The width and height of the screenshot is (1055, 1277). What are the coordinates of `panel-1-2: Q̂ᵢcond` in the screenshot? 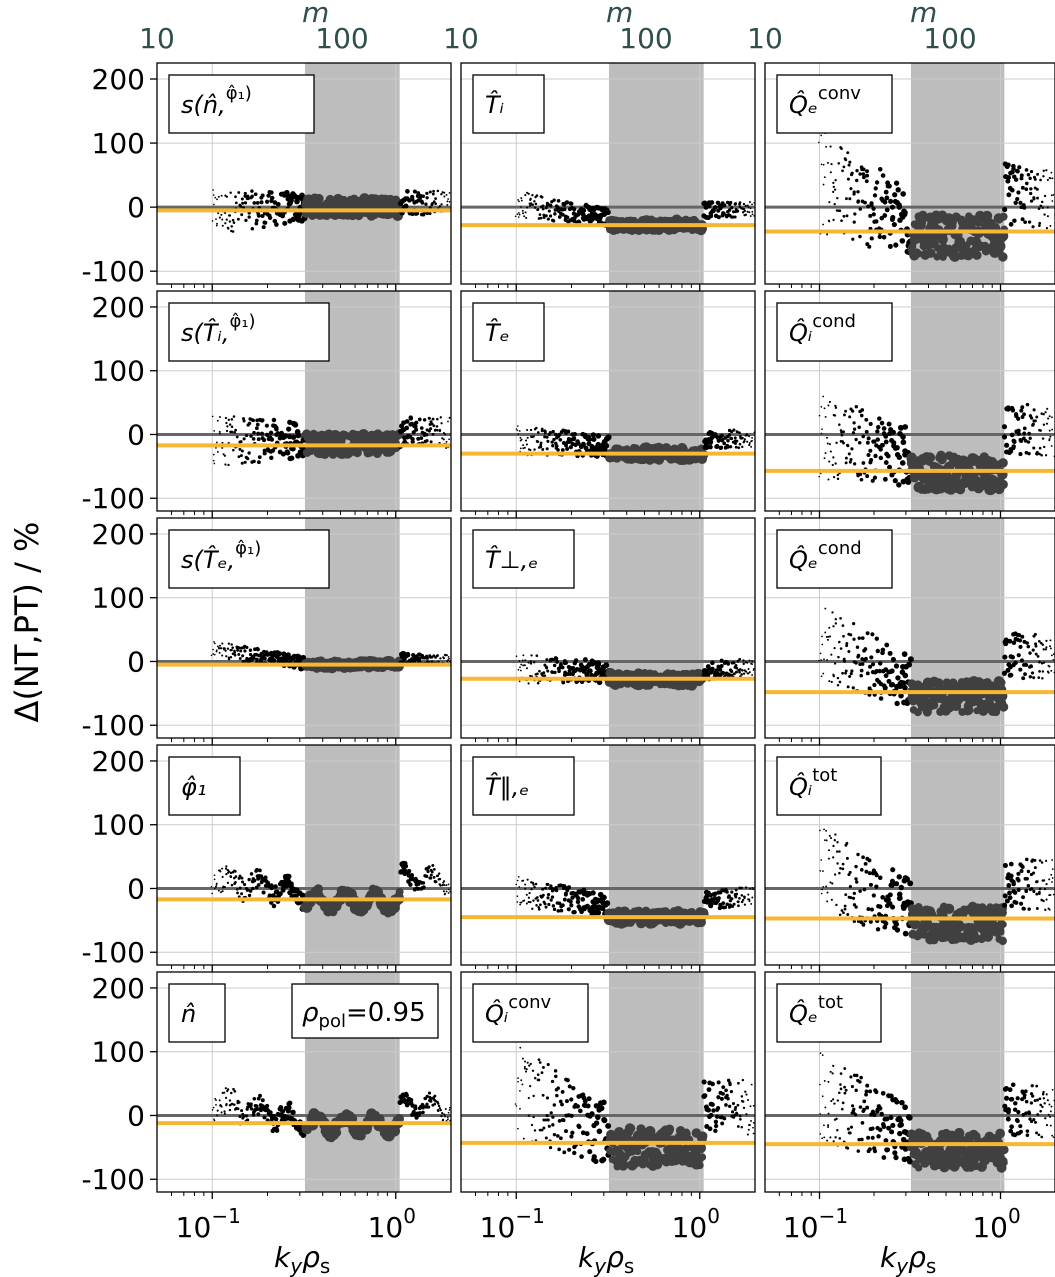 It's located at (909, 404).